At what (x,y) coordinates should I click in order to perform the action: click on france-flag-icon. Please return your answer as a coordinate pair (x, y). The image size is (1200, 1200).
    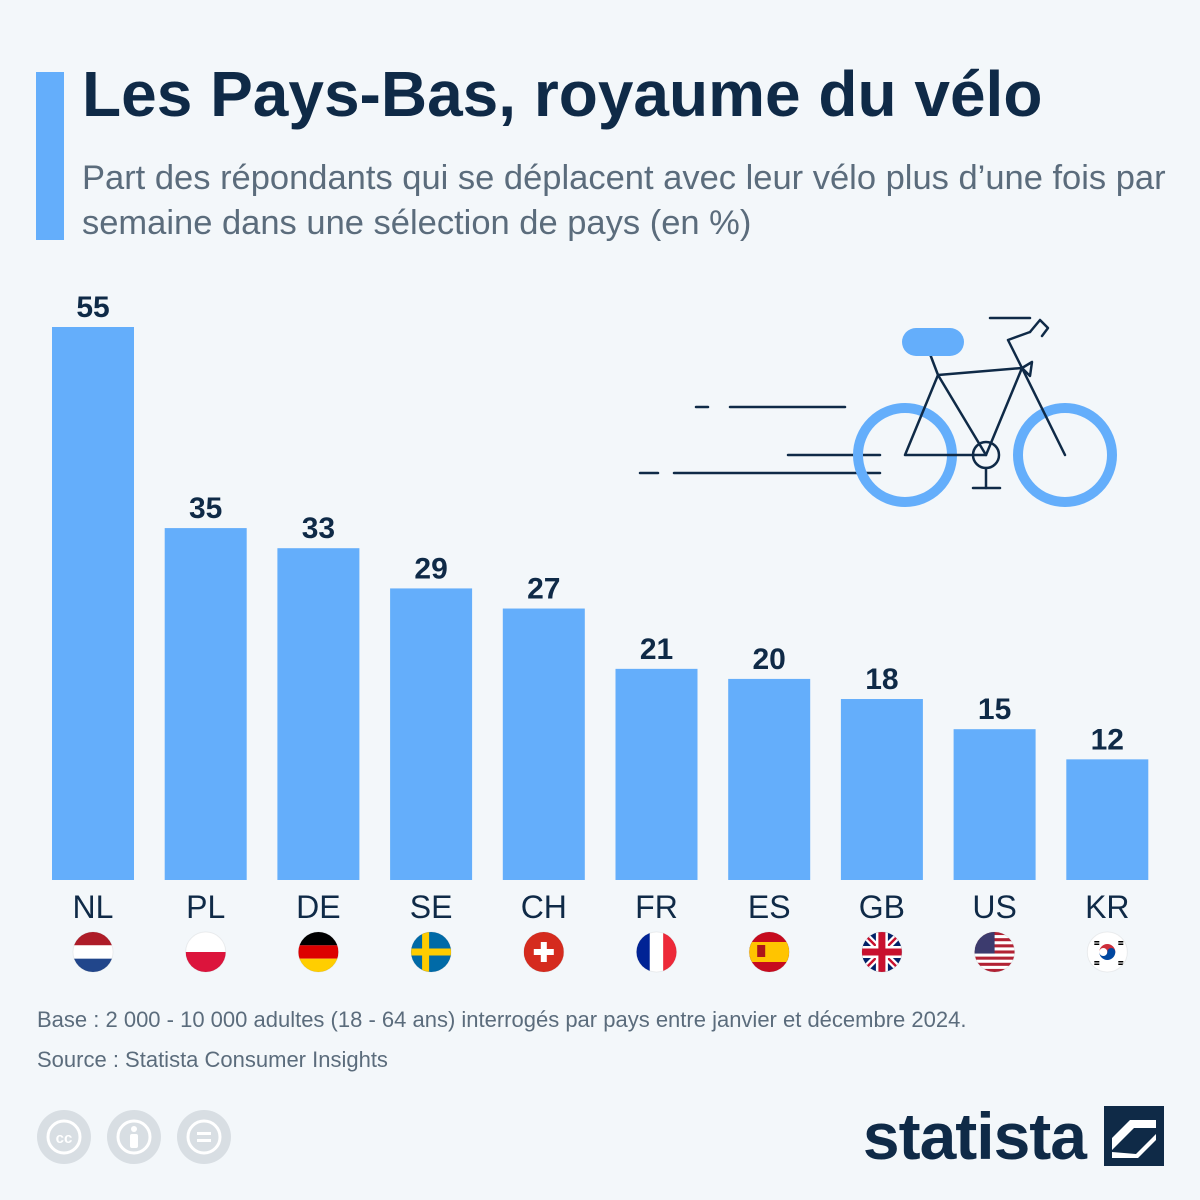
    Looking at the image, I should click on (656, 952).